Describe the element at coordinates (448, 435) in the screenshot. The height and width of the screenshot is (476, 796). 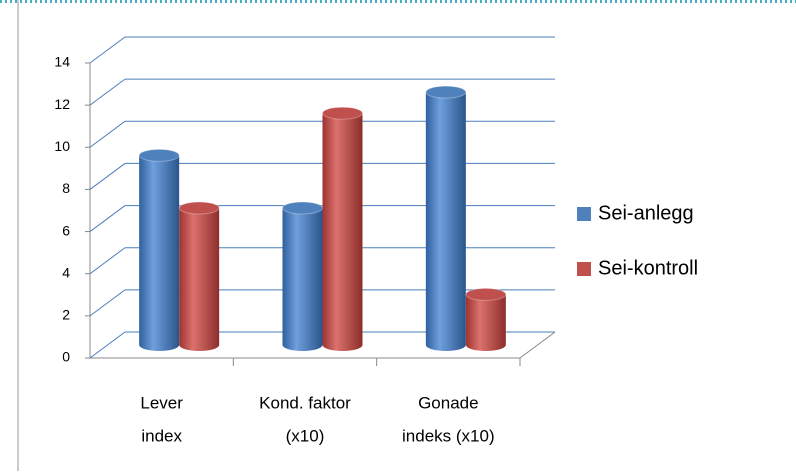
I see `x-tick-label: indeks (x10)` at that location.